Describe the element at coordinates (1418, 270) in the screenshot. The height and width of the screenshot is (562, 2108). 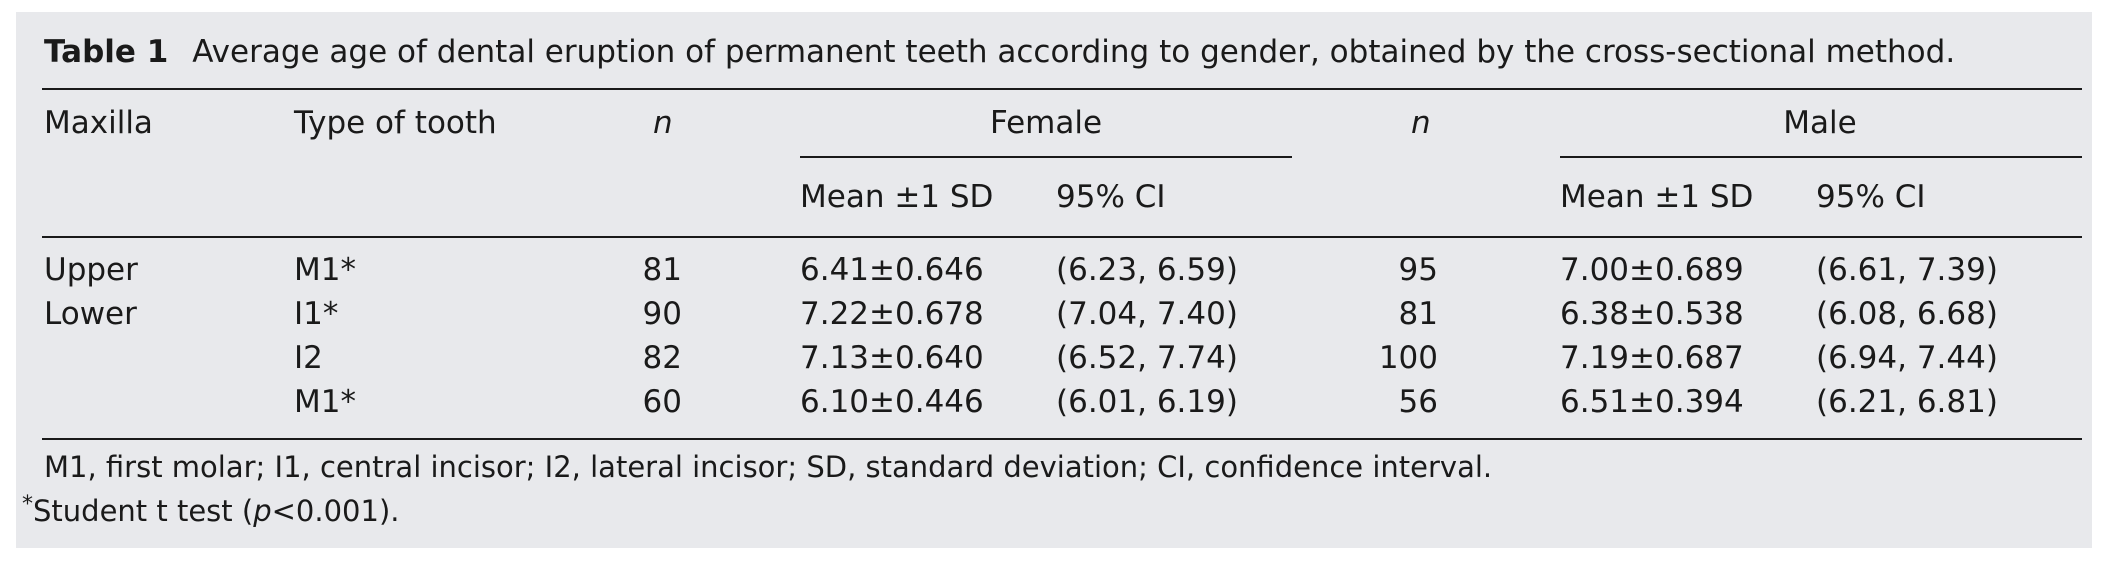
I see `row-1-n-male: 95` at that location.